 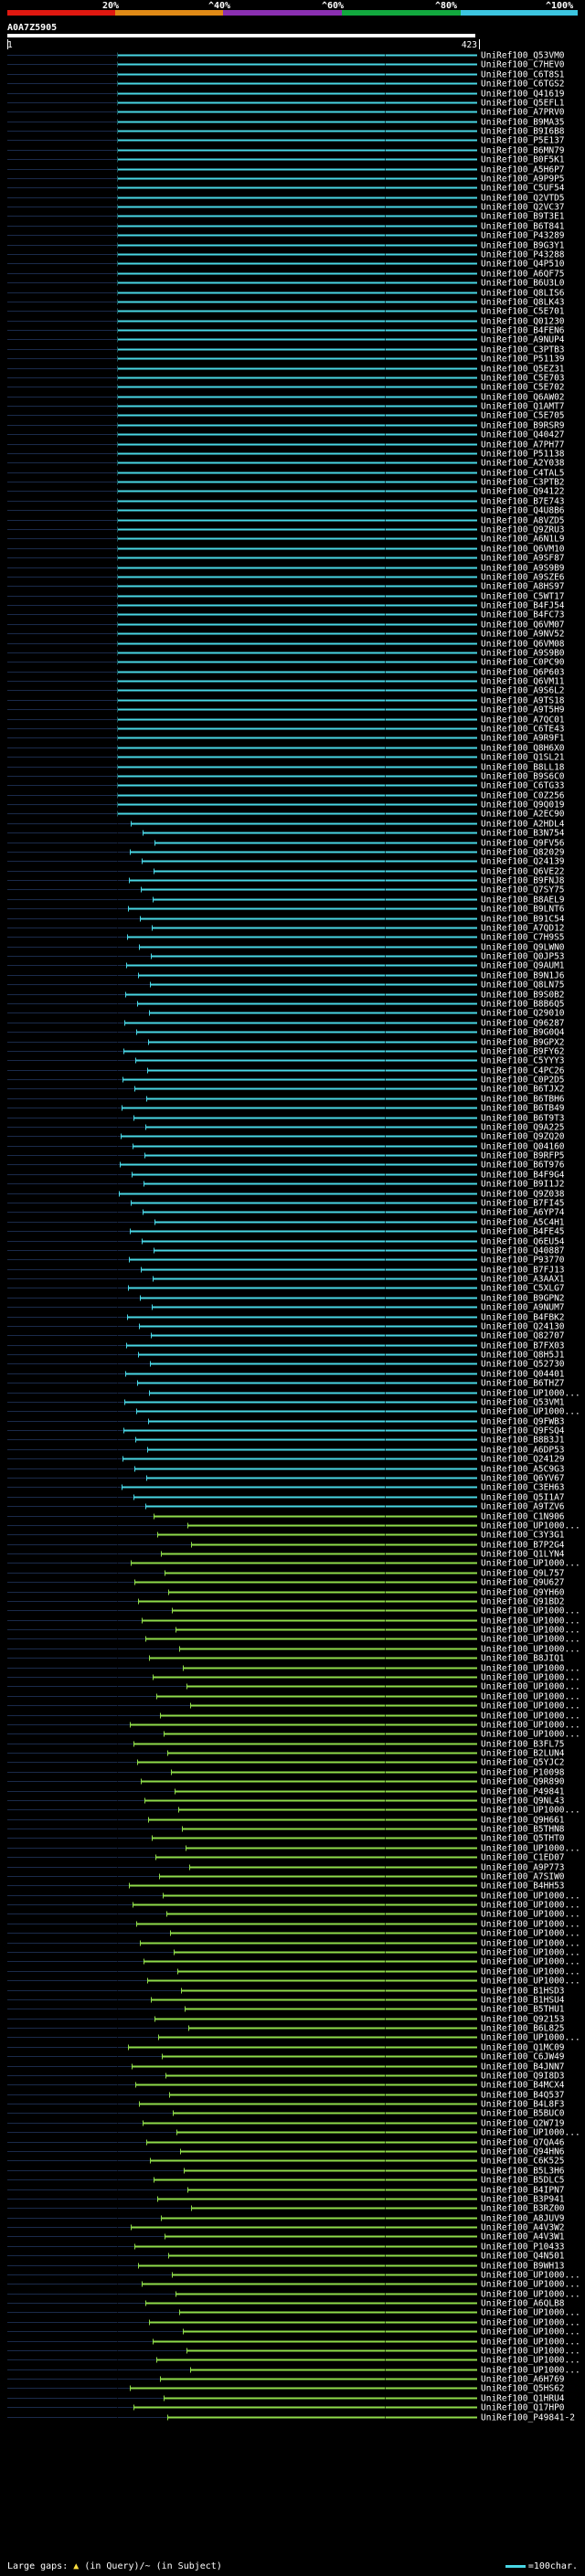 What do you see at coordinates (523, 1602) in the screenshot?
I see `hit-label-163: UniRef100_Q91BD2` at bounding box center [523, 1602].